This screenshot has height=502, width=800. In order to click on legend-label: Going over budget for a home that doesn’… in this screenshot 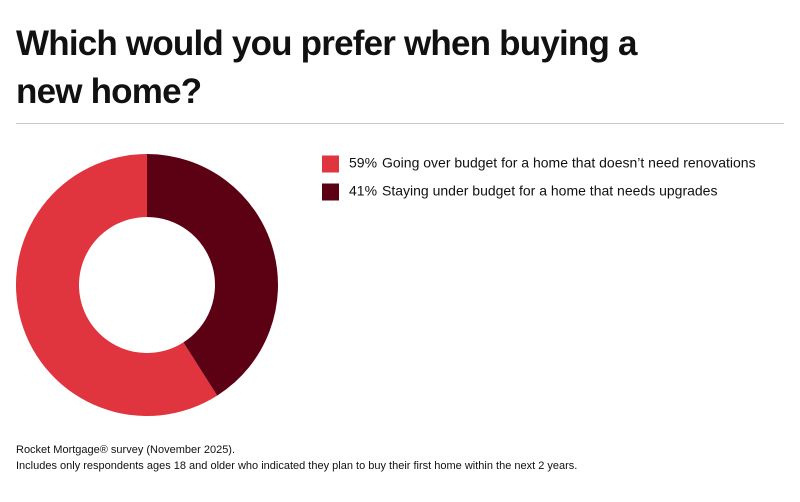, I will do `click(569, 163)`.